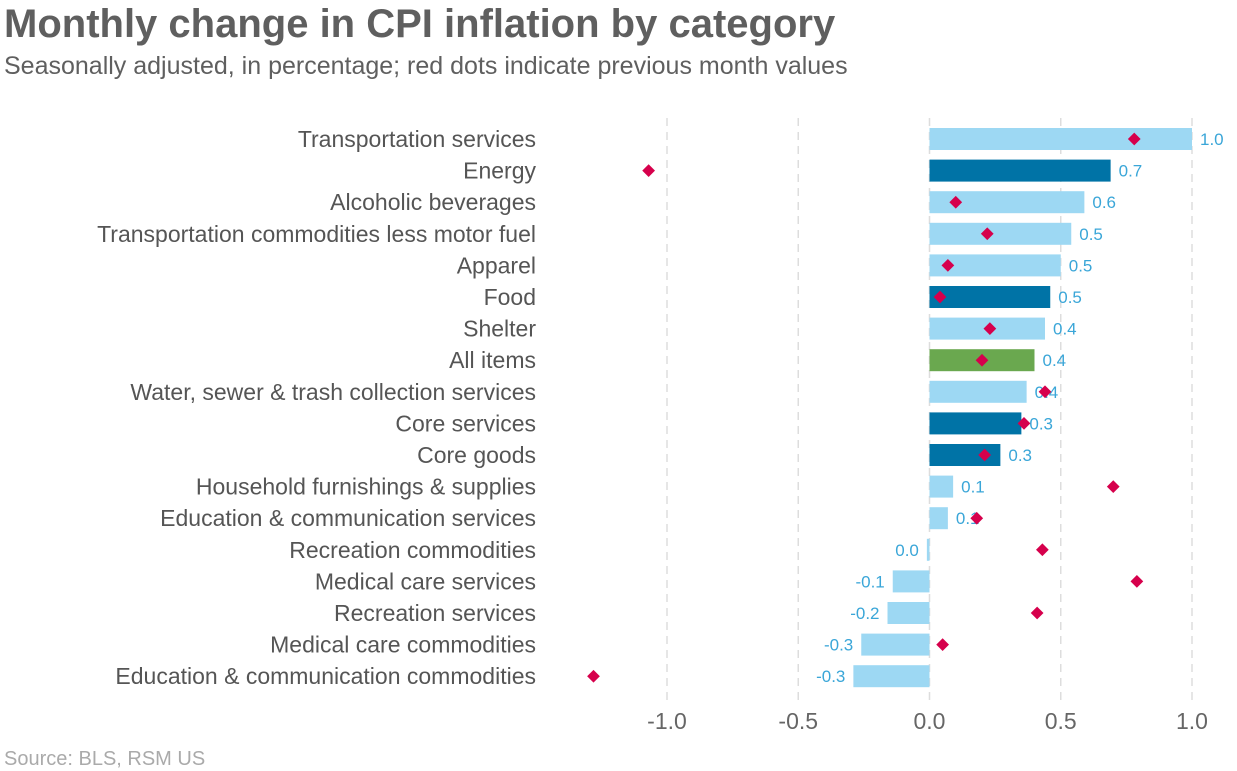  Describe the element at coordinates (499, 329) in the screenshot. I see `category-label: Shelter` at that location.